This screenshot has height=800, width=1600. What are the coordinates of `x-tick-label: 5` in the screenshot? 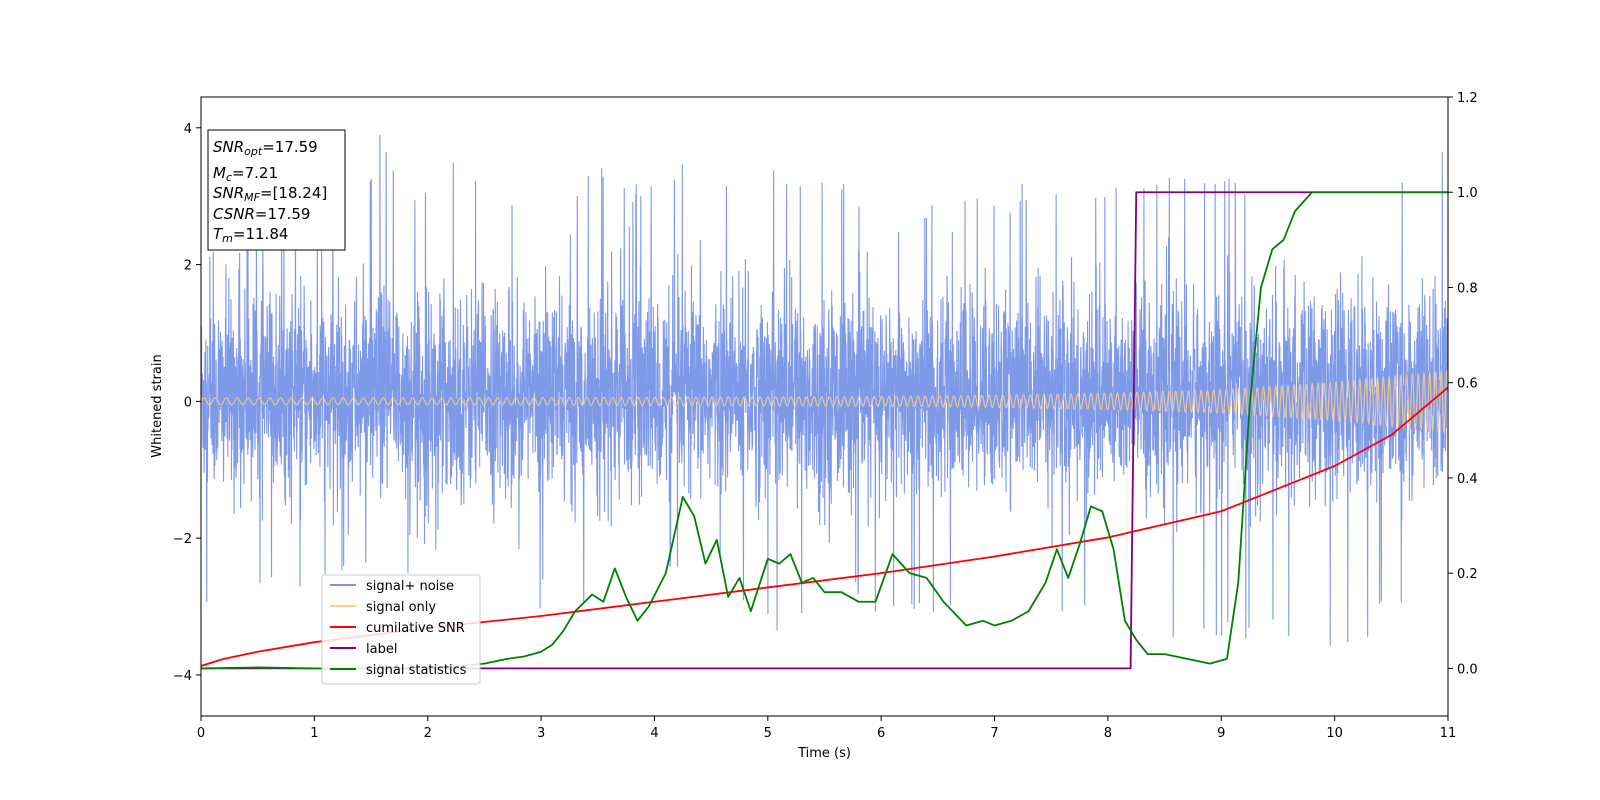 It's located at (768, 733).